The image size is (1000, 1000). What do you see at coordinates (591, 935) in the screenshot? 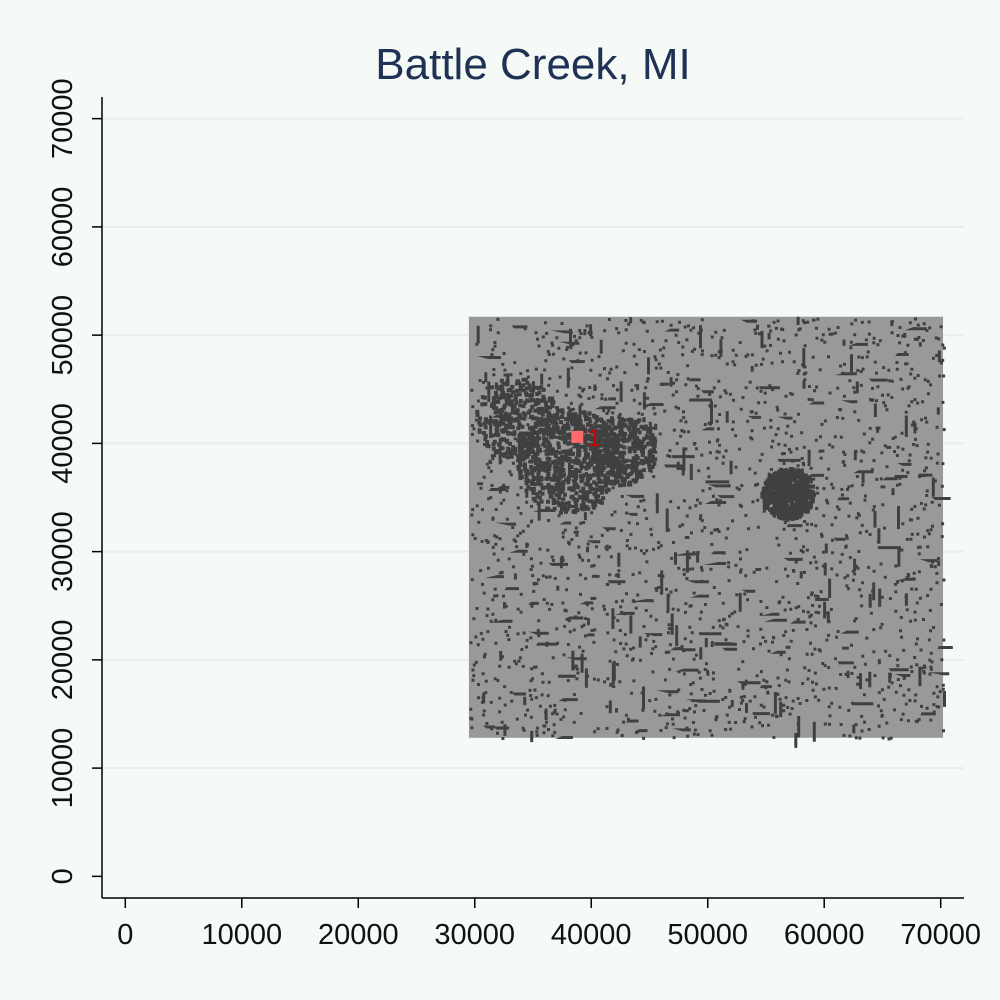
I see `x-tick-label: 40000` at bounding box center [591, 935].